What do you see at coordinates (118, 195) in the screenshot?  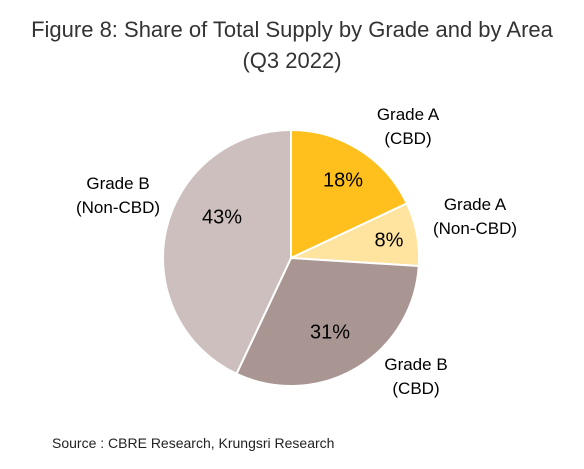 I see `category-label-3: Grade B (Non-CBD)` at bounding box center [118, 195].